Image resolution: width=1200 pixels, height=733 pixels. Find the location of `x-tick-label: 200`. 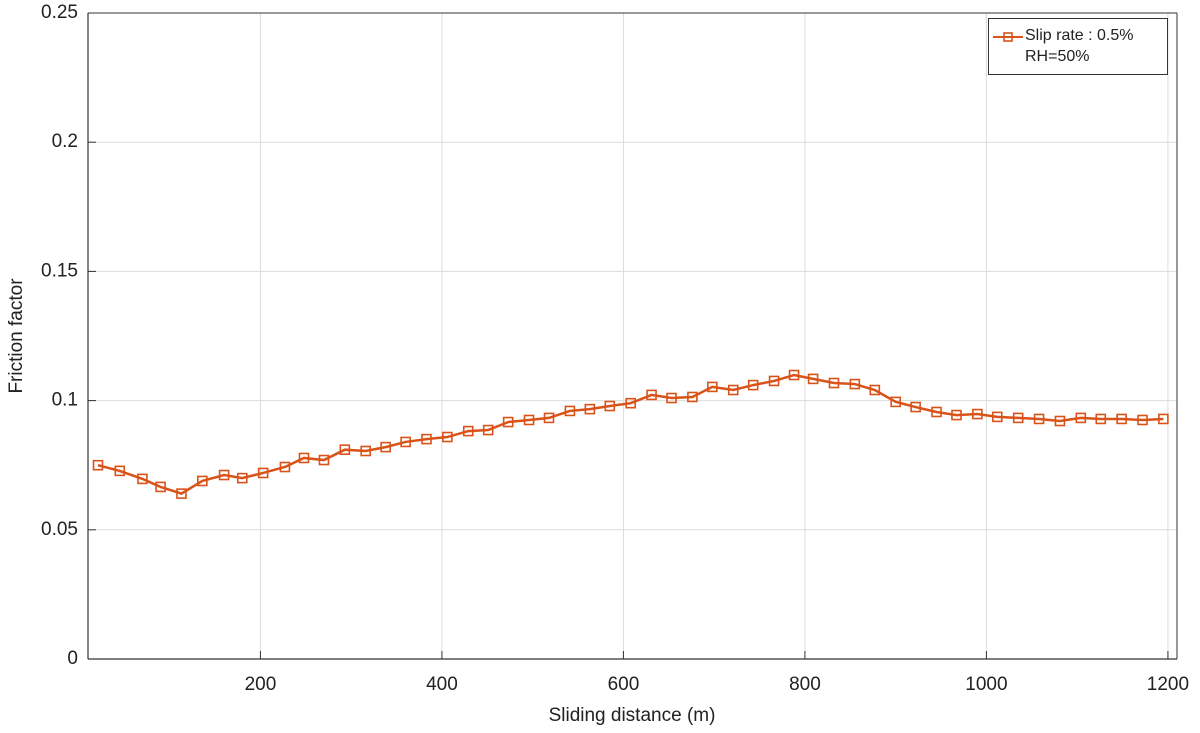

x-tick-label: 200 is located at coordinates (261, 684).